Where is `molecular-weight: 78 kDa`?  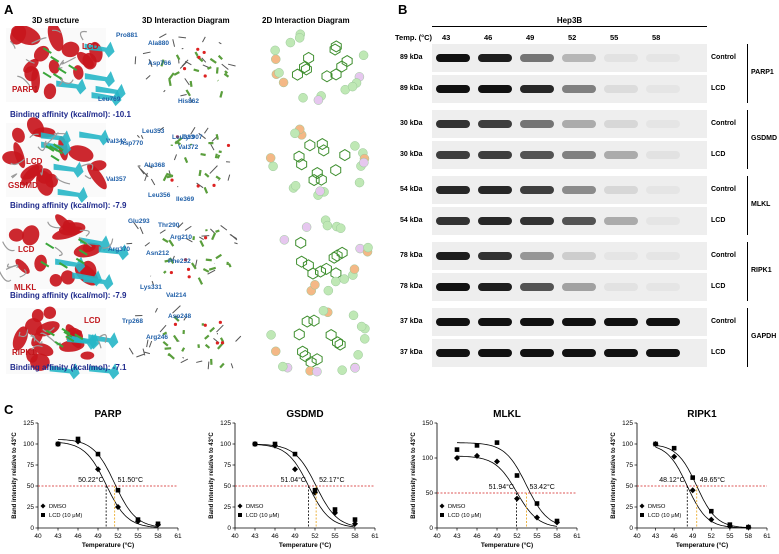 molecular-weight: 78 kDa is located at coordinates (411, 255).